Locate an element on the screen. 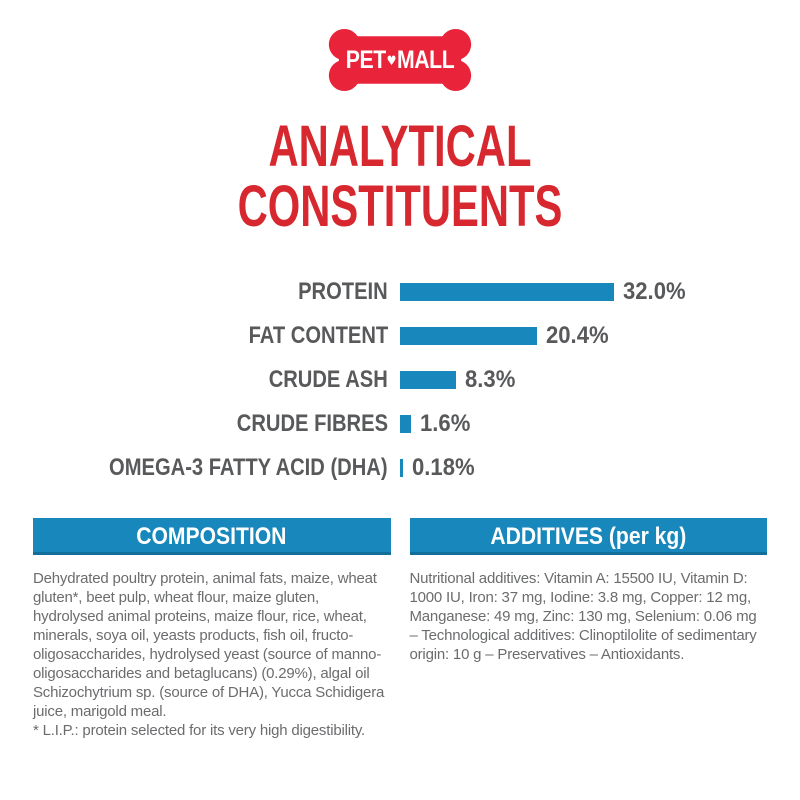 This screenshot has width=800, height=800. bar-crude-fibres is located at coordinates (405, 424).